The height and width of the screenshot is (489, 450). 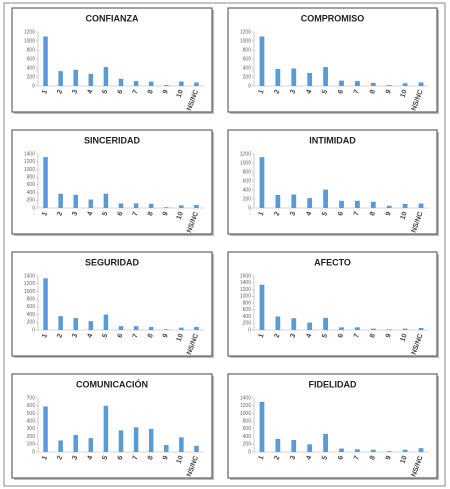 I want to click on y-tick-label: 500, so click(x=31, y=414).